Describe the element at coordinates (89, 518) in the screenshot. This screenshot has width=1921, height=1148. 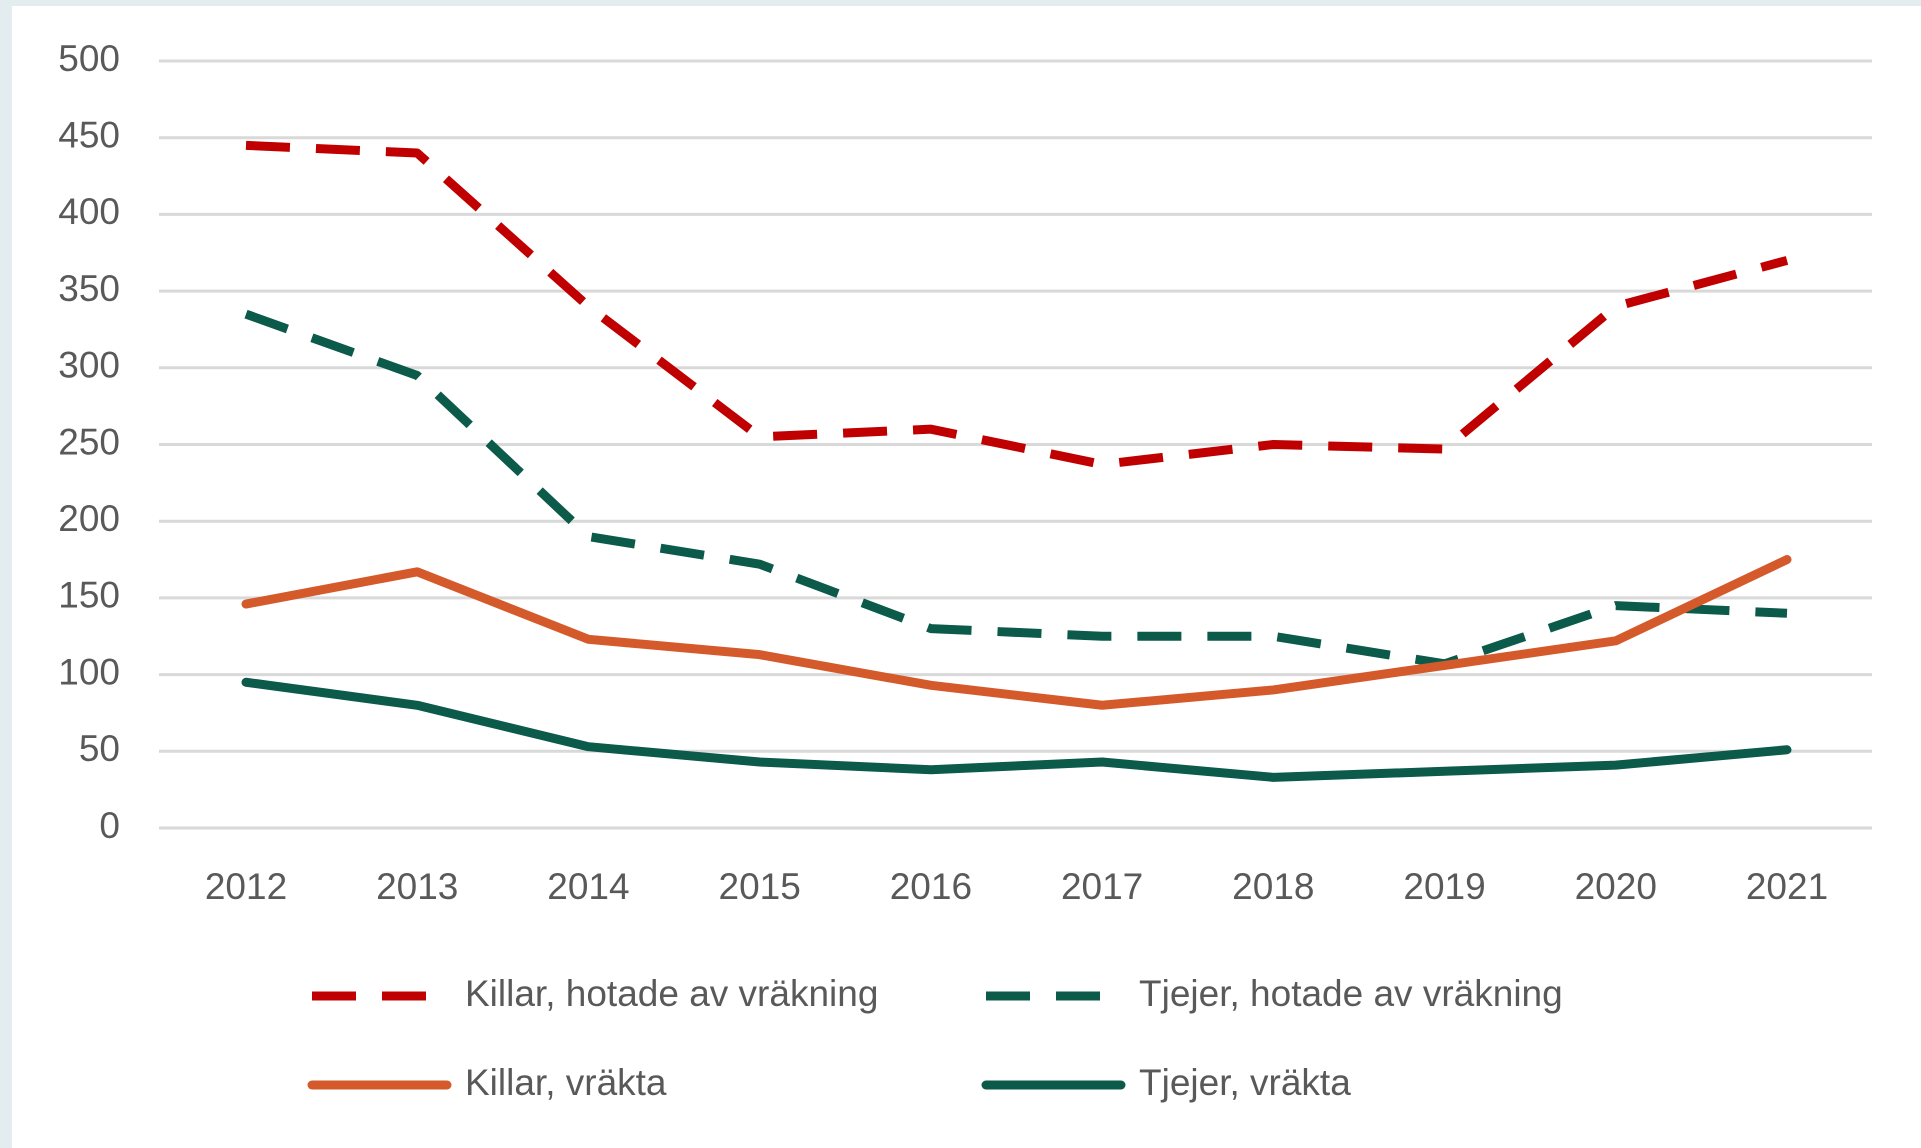
I see `y-tick-label: 200` at that location.